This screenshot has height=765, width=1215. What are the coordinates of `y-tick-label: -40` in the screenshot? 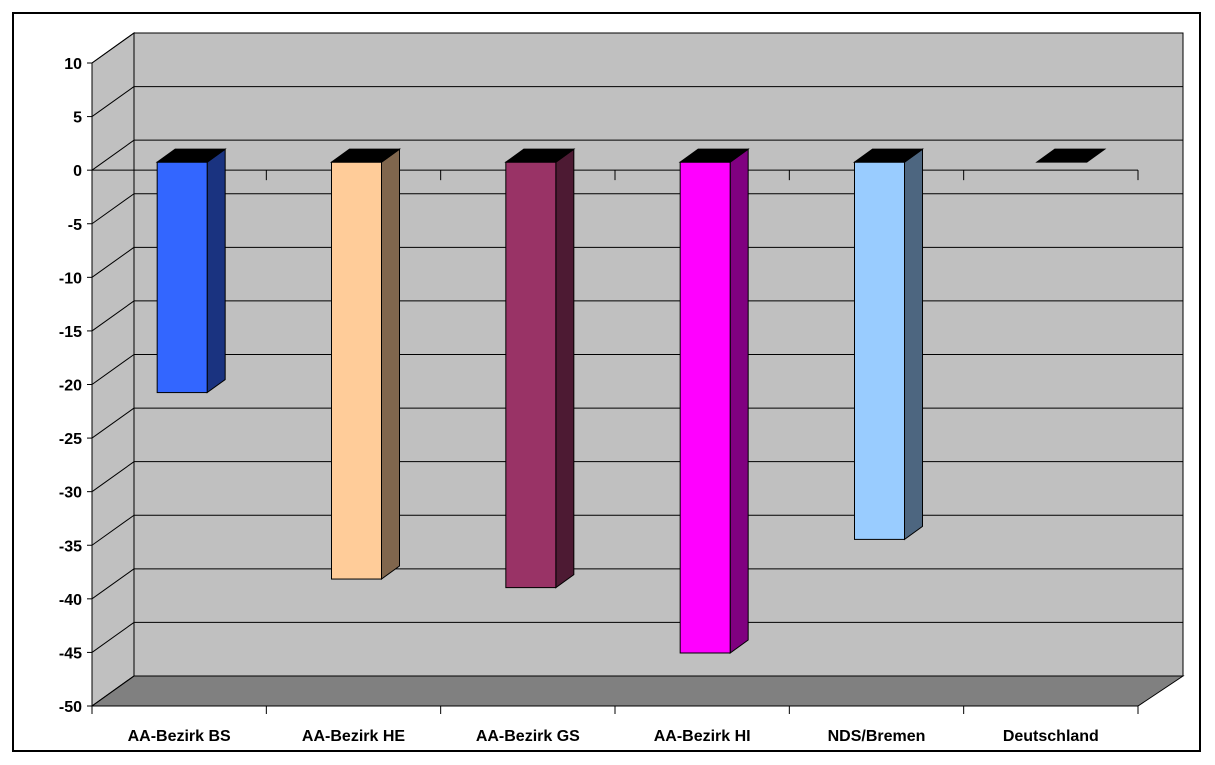 It's located at (70, 600).